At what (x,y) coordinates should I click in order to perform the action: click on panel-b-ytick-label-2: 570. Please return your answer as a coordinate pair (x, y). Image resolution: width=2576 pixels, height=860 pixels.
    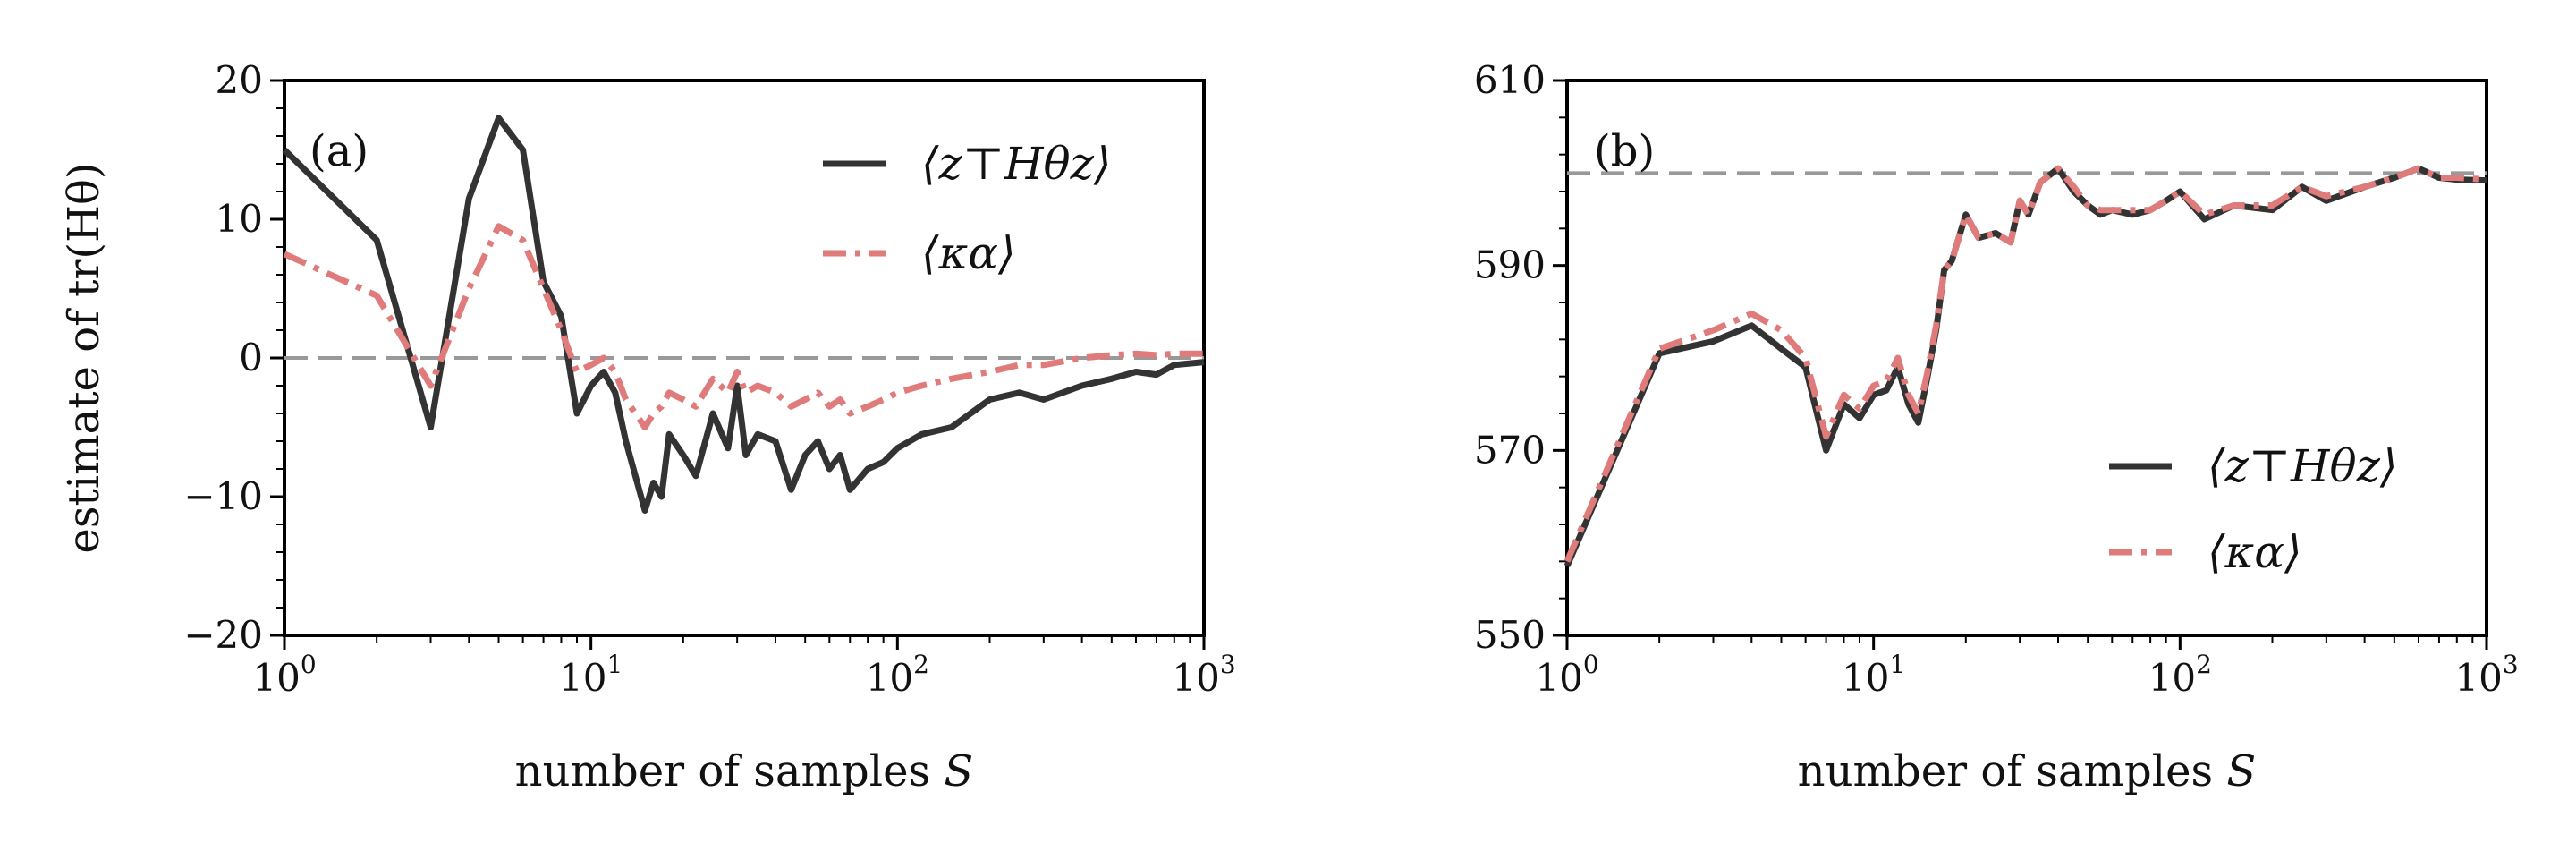
    Looking at the image, I should click on (1510, 450).